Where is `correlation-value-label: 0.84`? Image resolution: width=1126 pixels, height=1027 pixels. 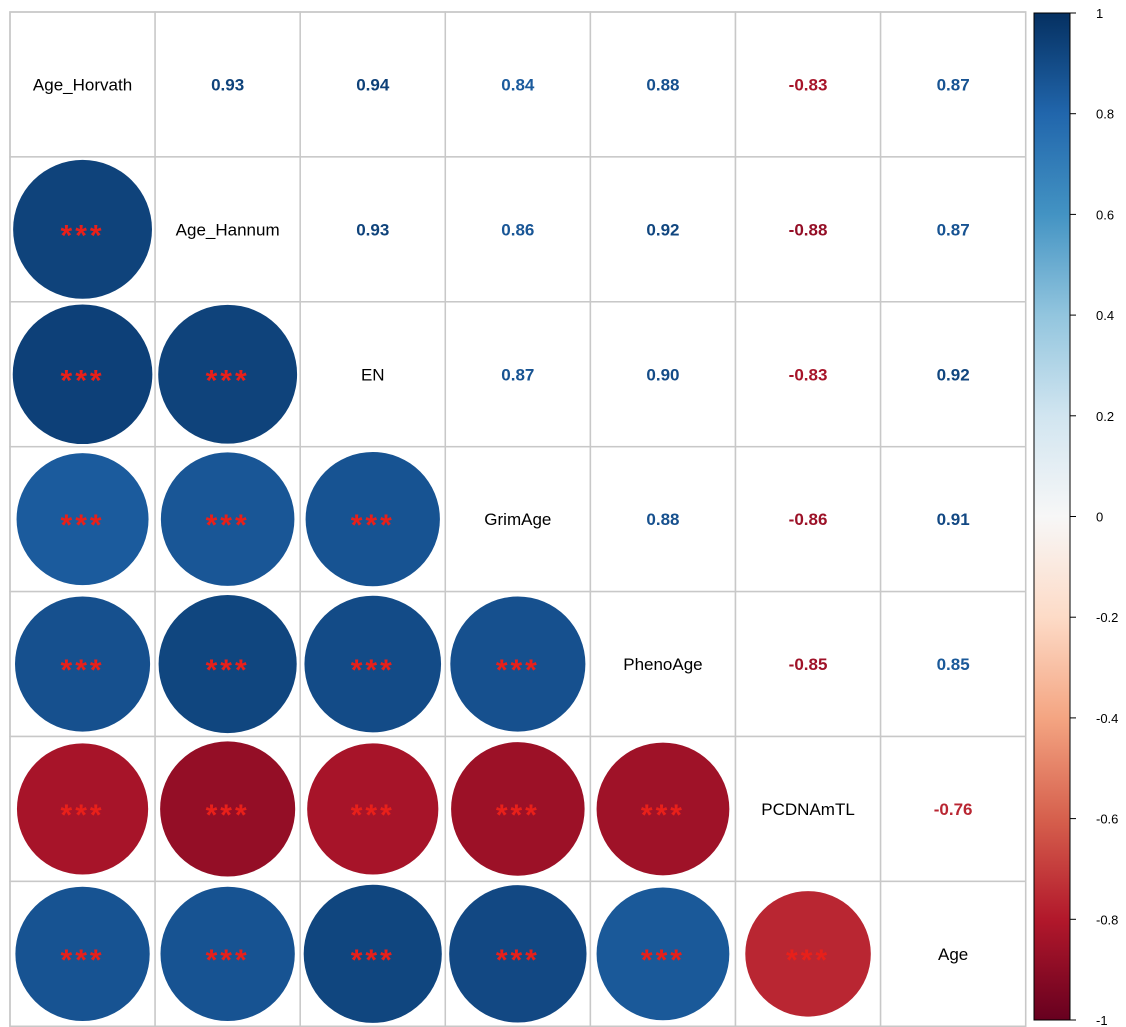 correlation-value-label: 0.84 is located at coordinates (518, 84).